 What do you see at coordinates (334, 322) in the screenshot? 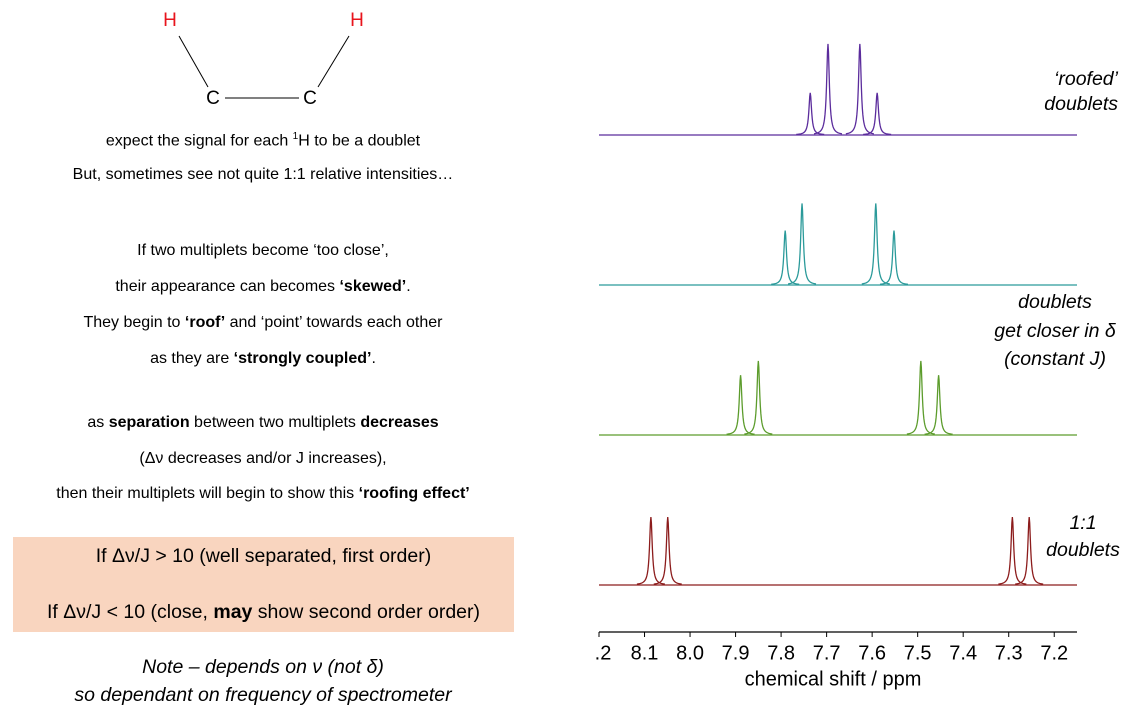
I see `text-run: and ‘point’ towards each other` at bounding box center [334, 322].